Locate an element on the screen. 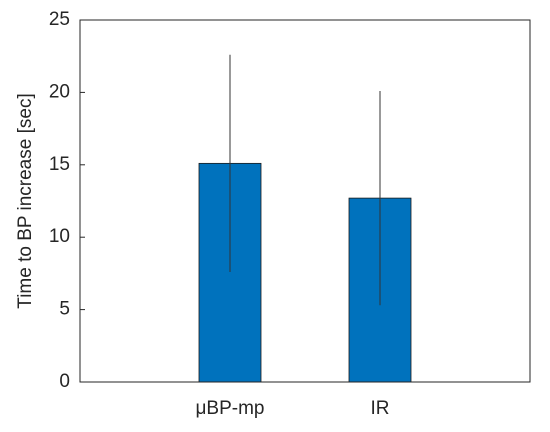 This screenshot has width=550, height=432. y-tick-label: 0 is located at coordinates (64, 381).